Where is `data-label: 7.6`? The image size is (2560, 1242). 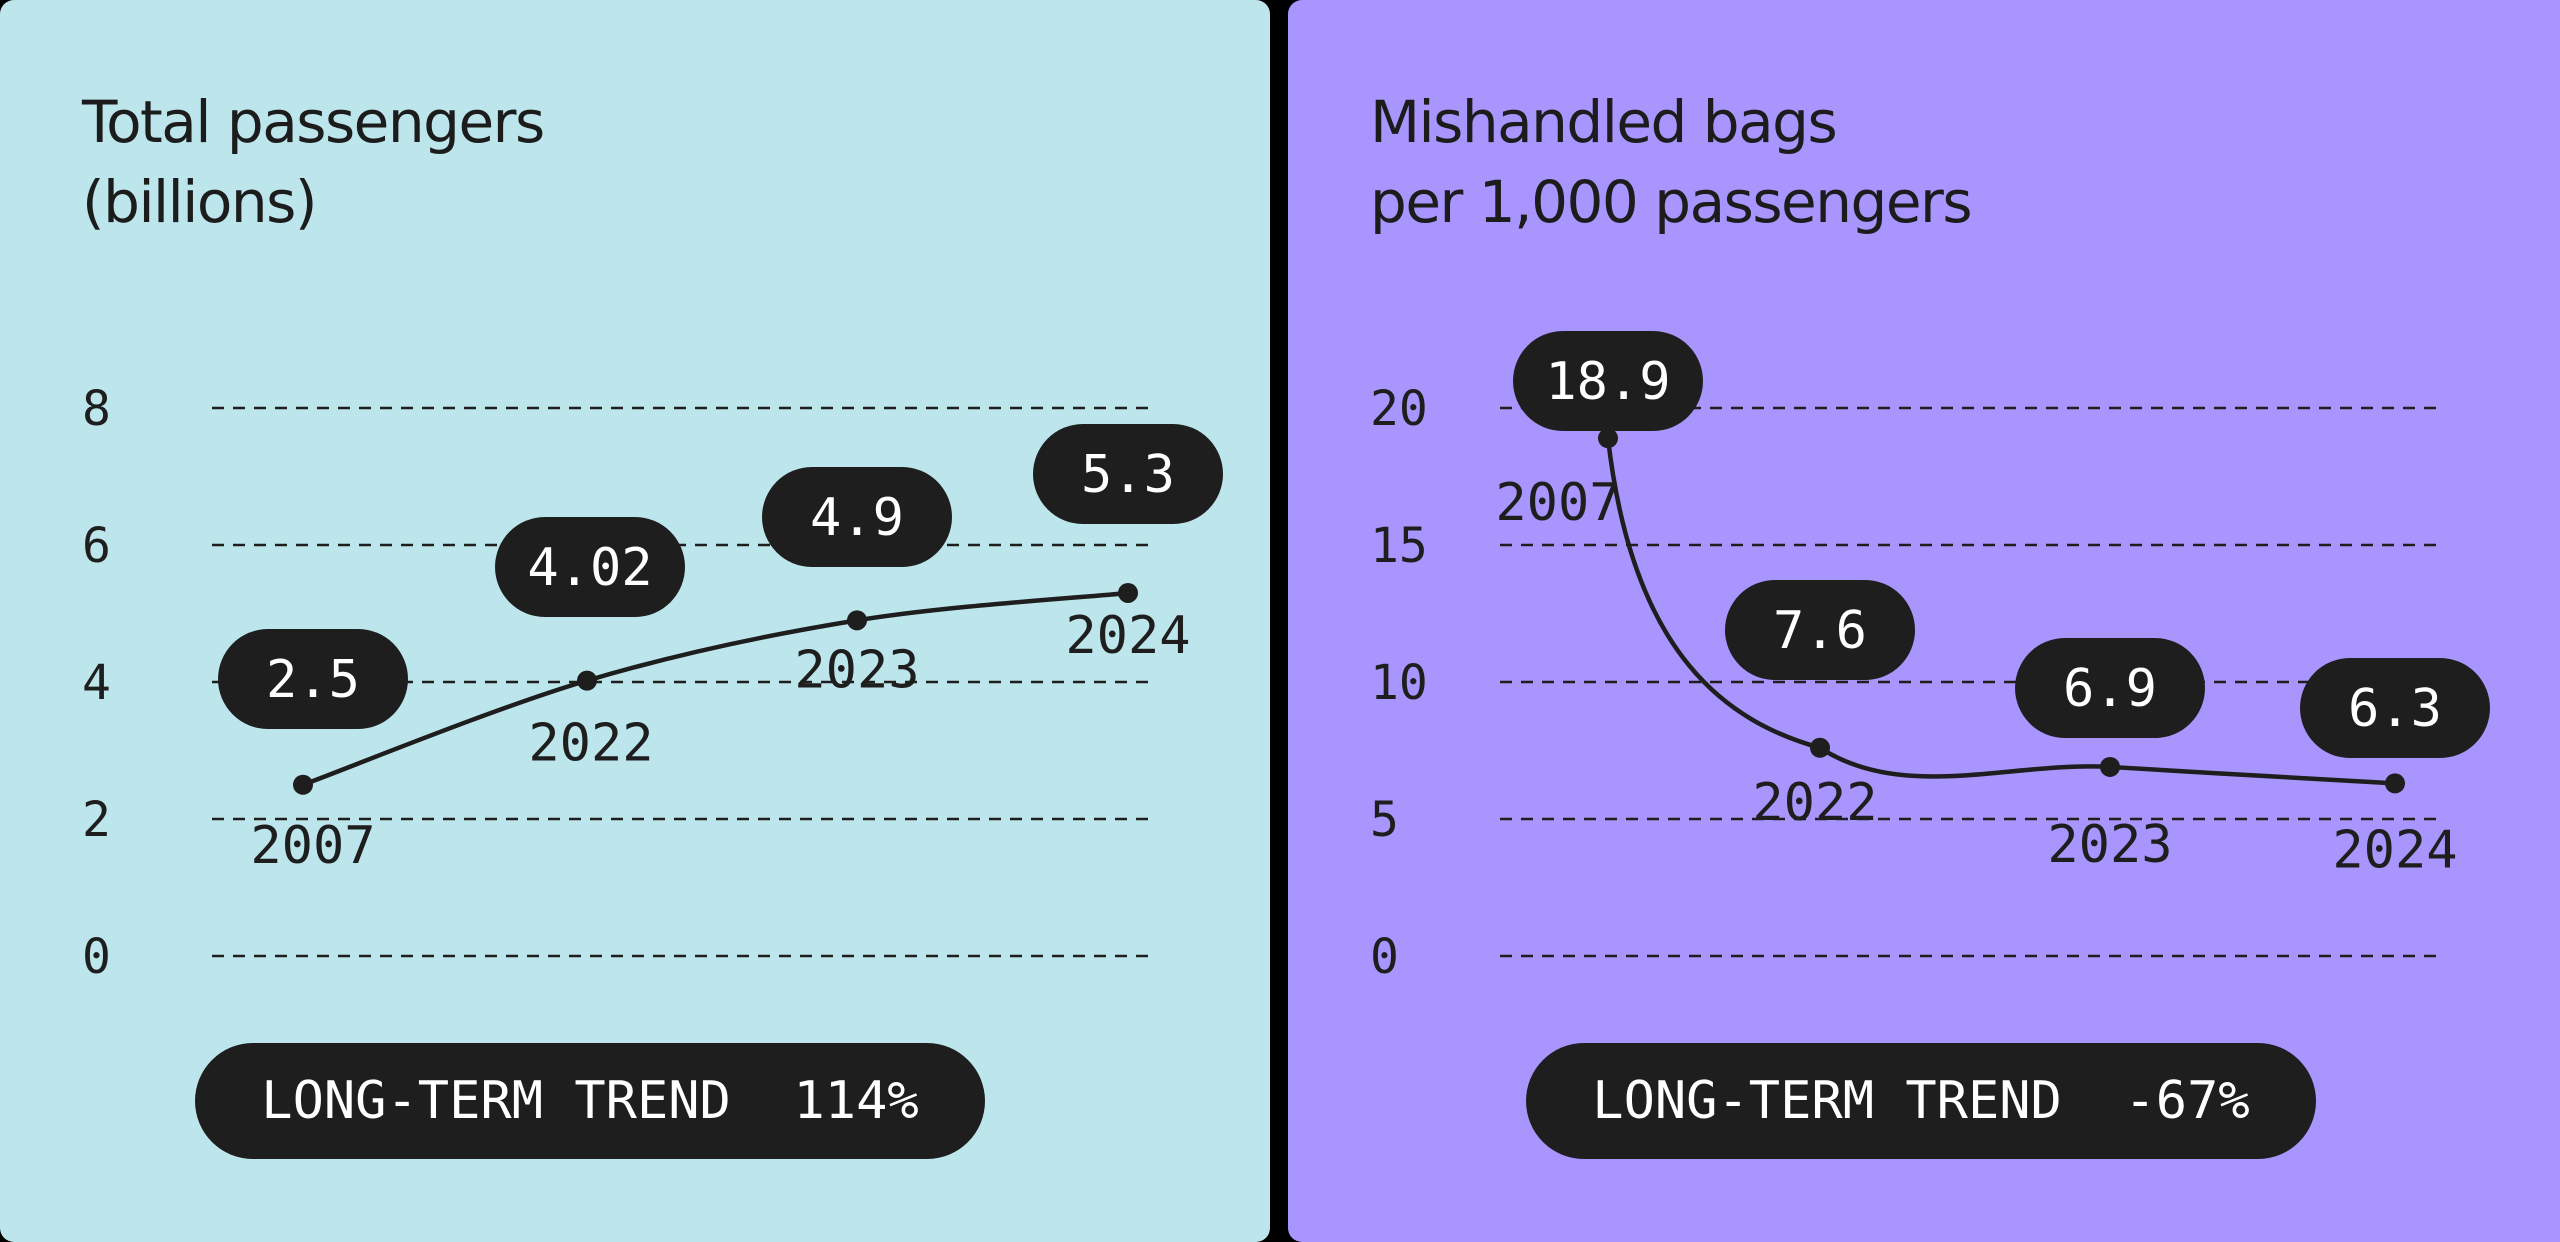
data-label: 7.6 is located at coordinates (1820, 631).